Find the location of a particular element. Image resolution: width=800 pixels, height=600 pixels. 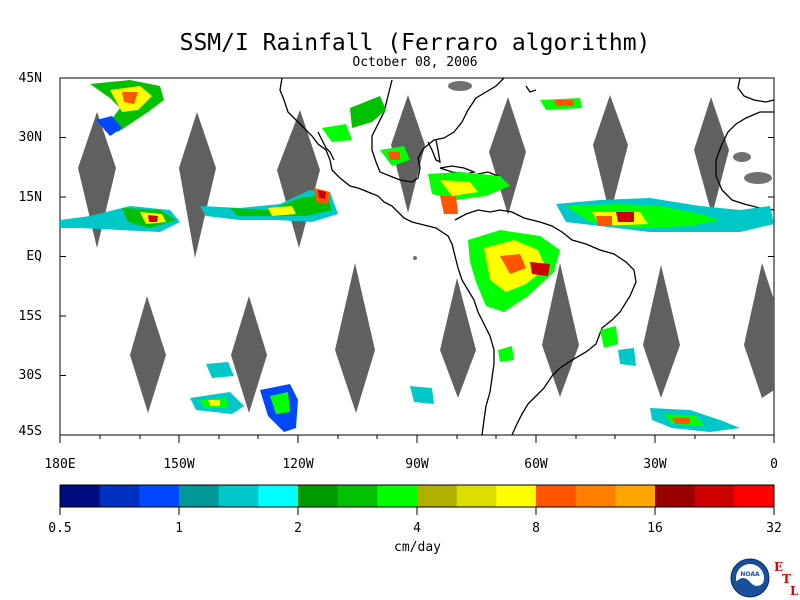

noaa-logo: NOAA is located at coordinates (750, 578).